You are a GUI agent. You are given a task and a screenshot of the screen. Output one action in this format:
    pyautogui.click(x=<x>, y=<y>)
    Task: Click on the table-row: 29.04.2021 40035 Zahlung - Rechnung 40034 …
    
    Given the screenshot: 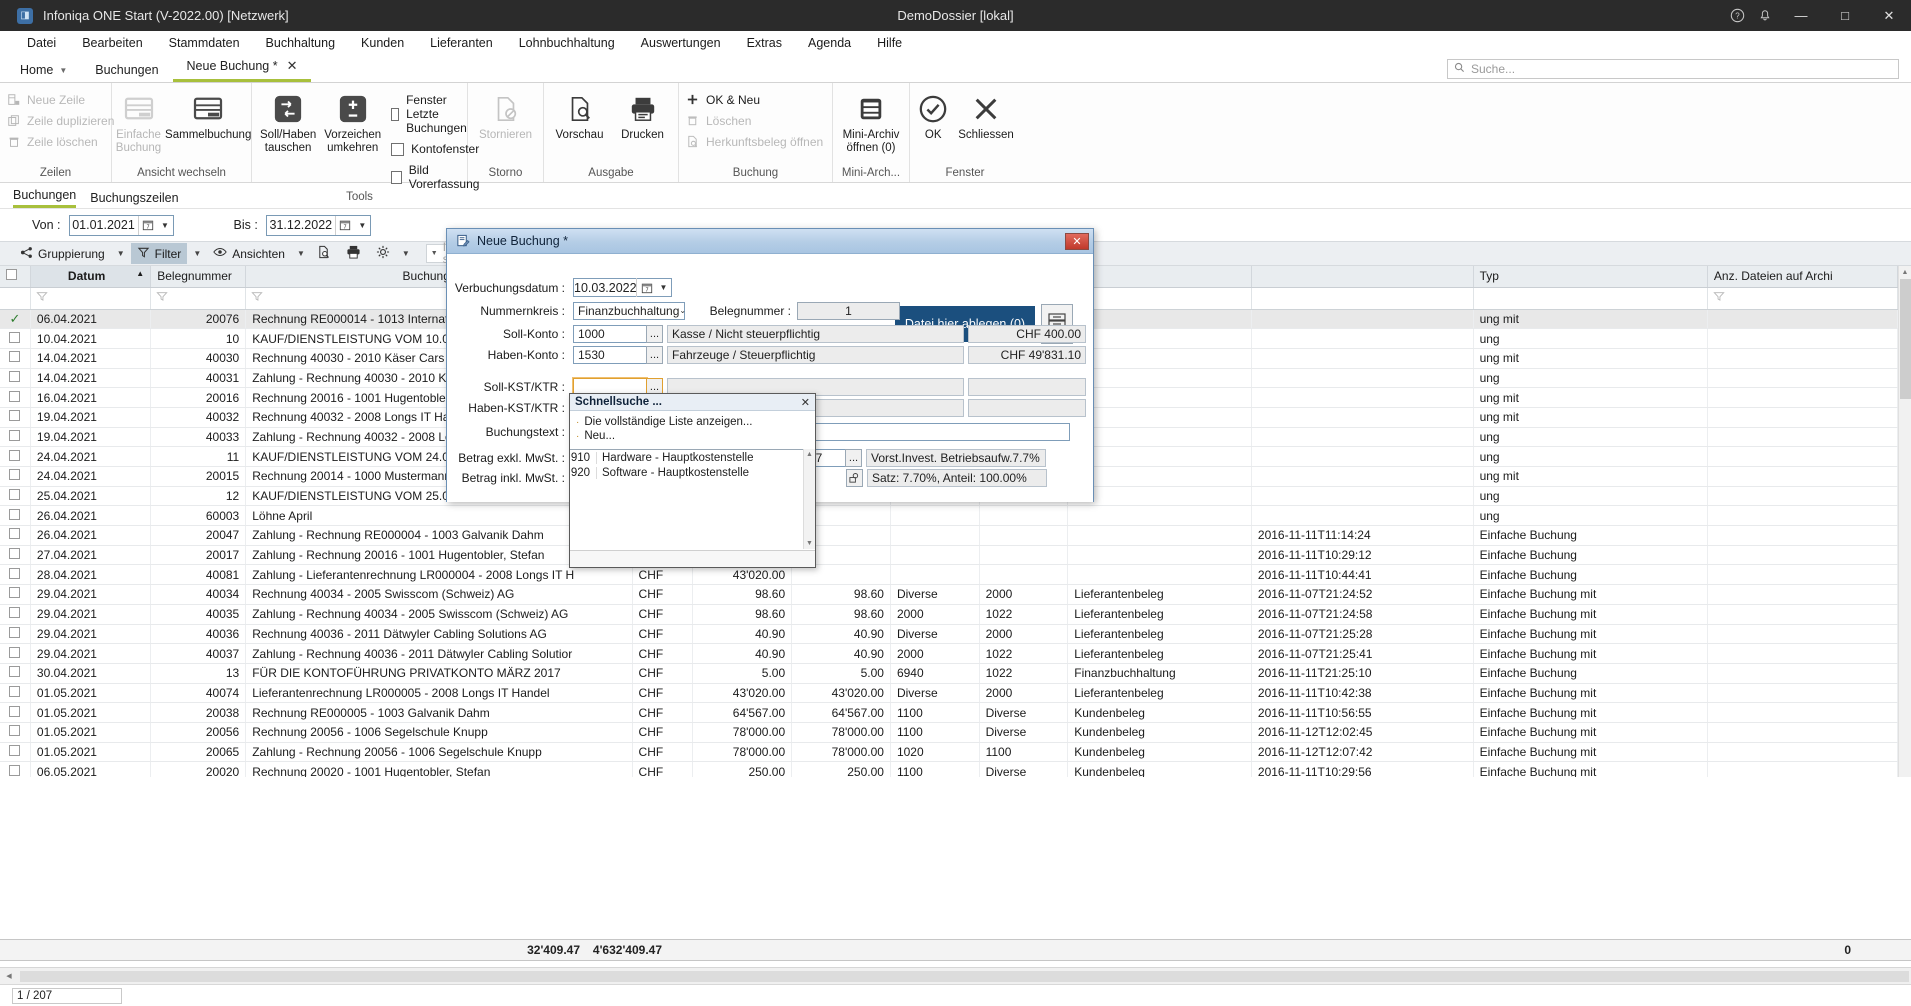 What is the action you would take?
    pyautogui.click(x=949, y=614)
    